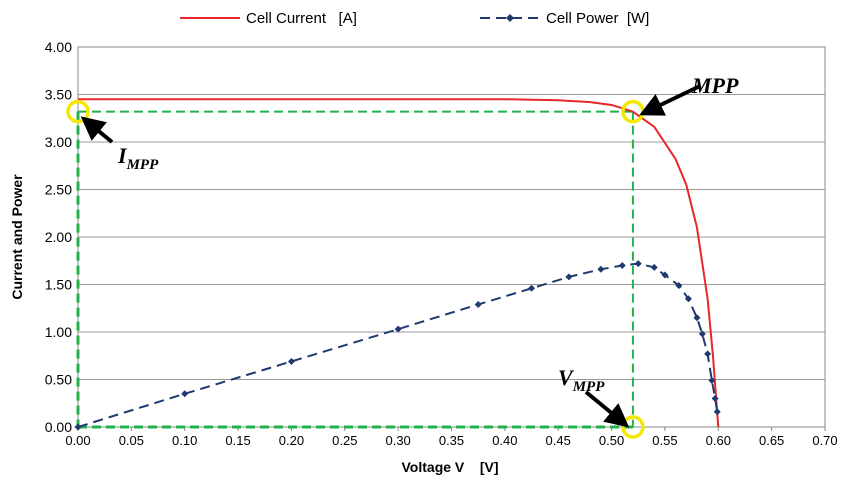 Image resolution: width=842 pixels, height=492 pixels. What do you see at coordinates (58, 95) in the screenshot?
I see `y-tick-label: 3.50` at bounding box center [58, 95].